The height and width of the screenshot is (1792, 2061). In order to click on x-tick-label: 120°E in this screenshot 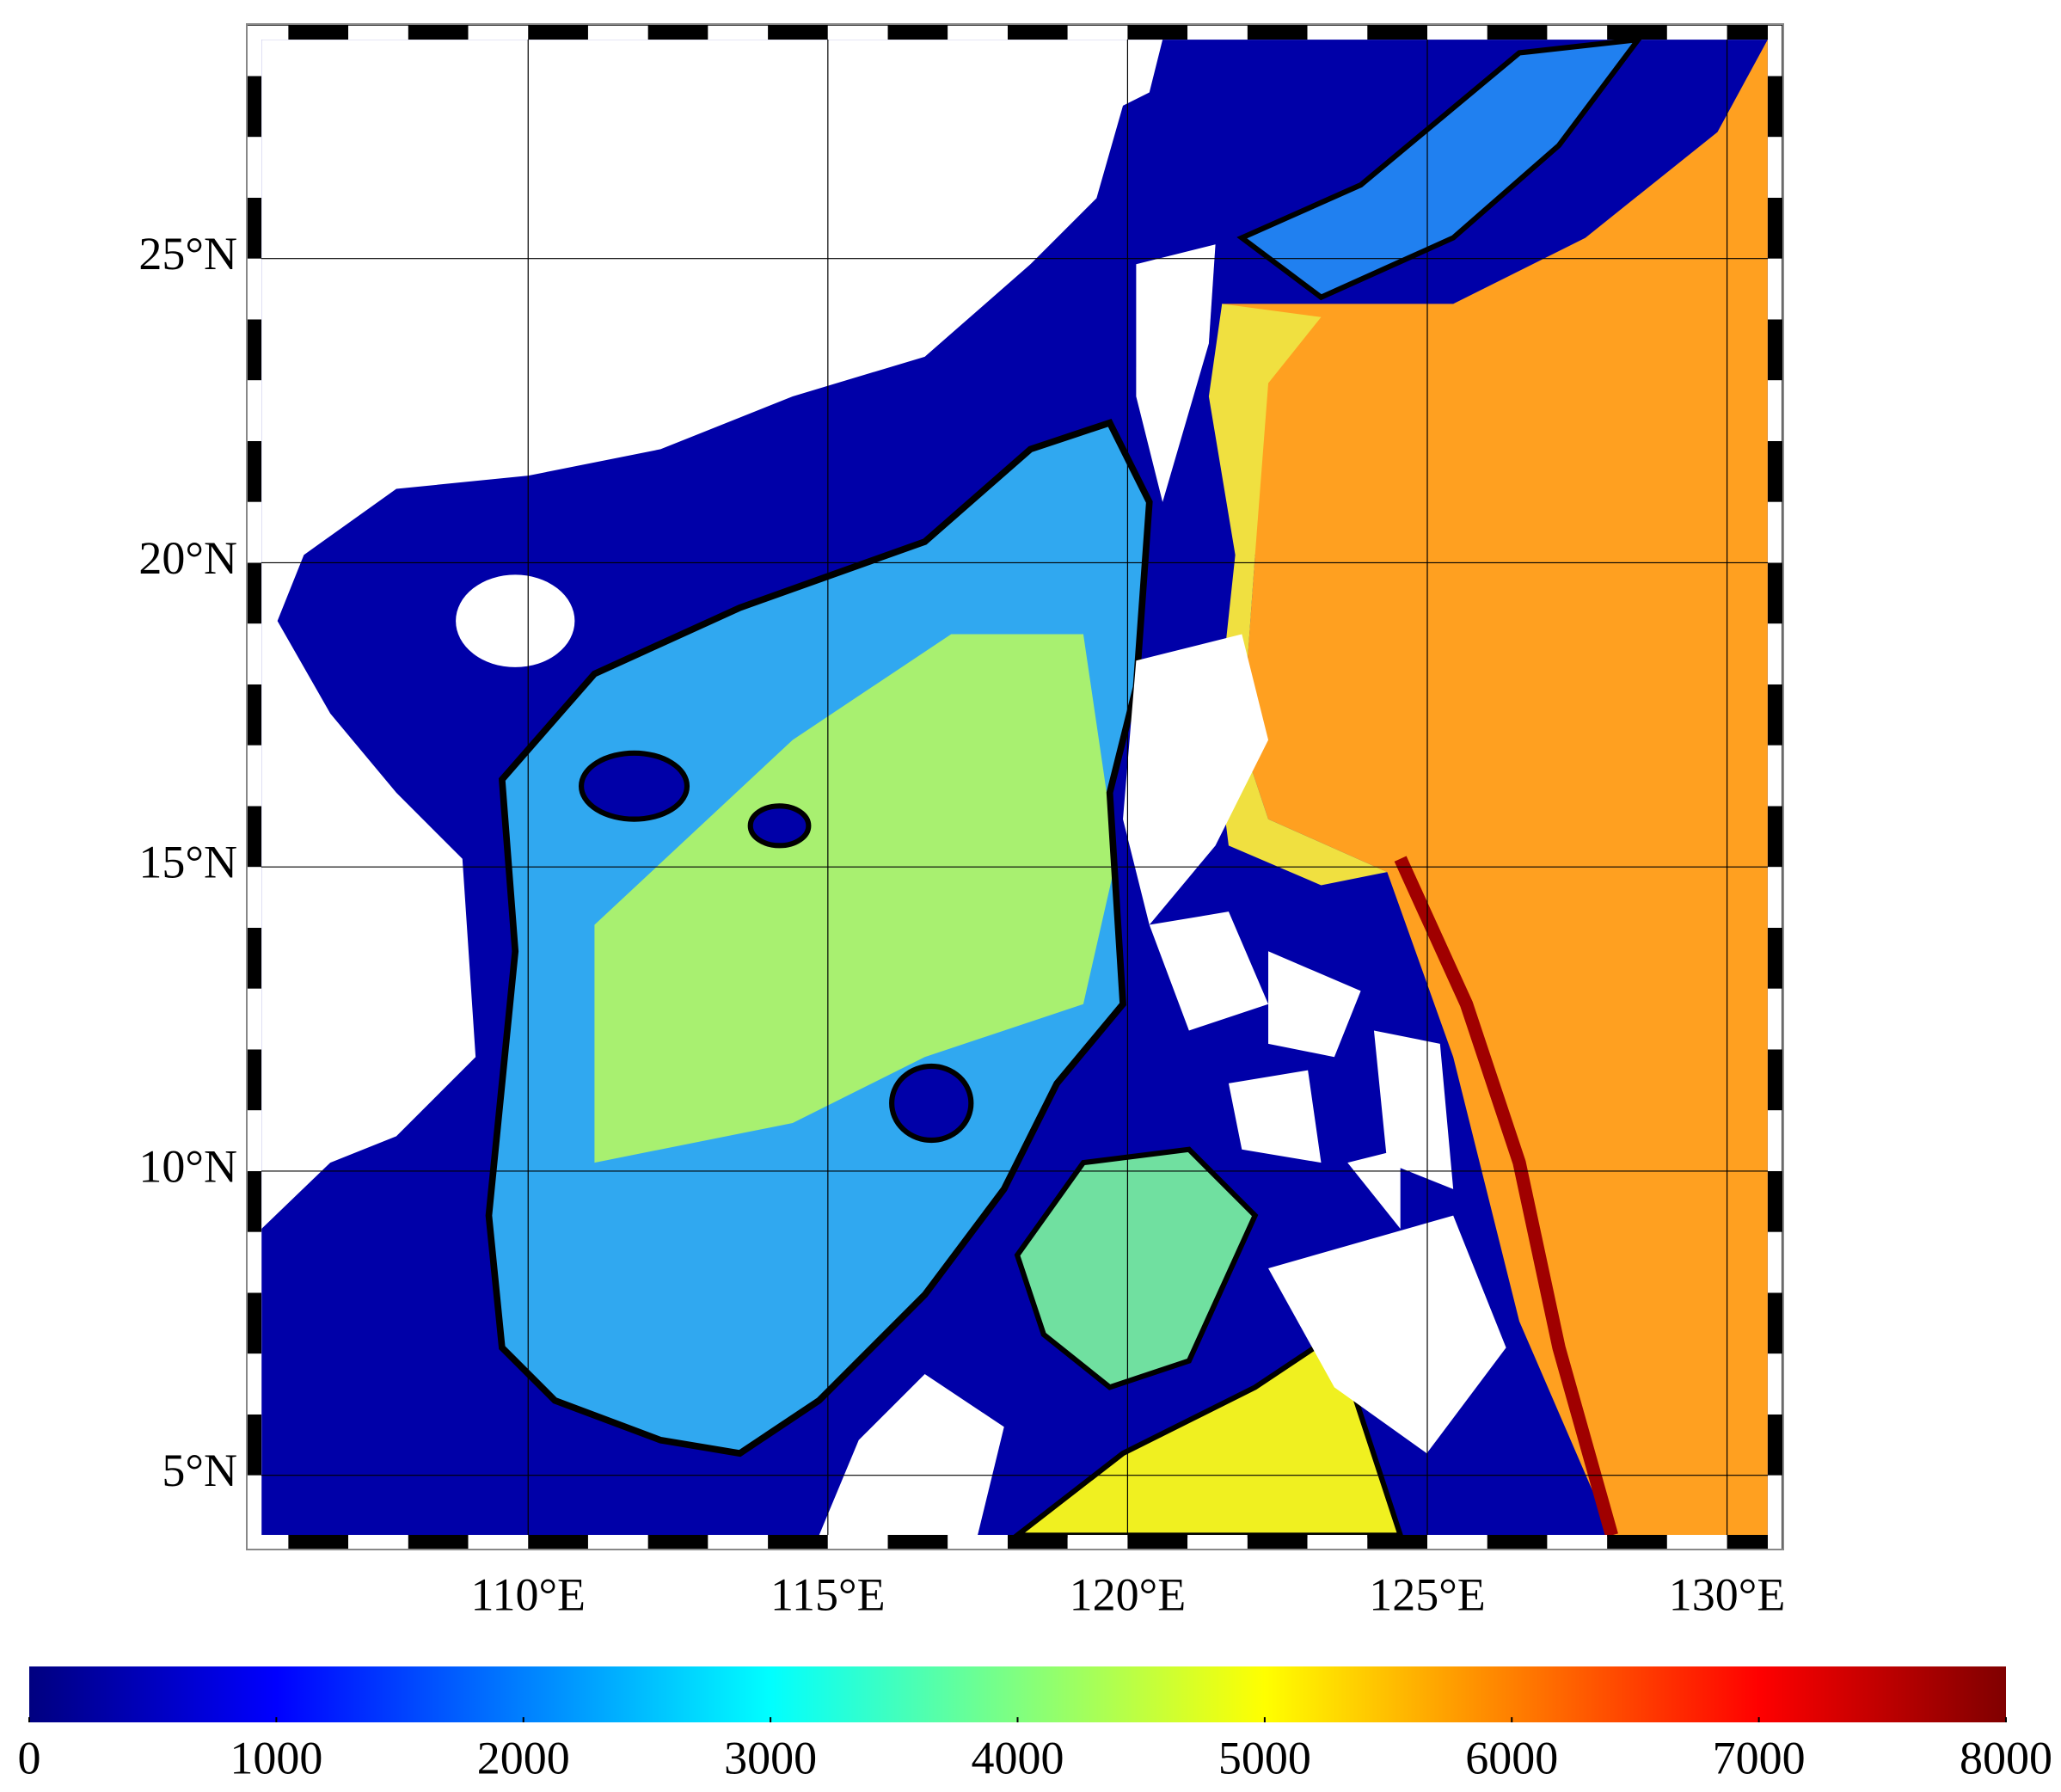, I will do `click(1128, 1594)`.